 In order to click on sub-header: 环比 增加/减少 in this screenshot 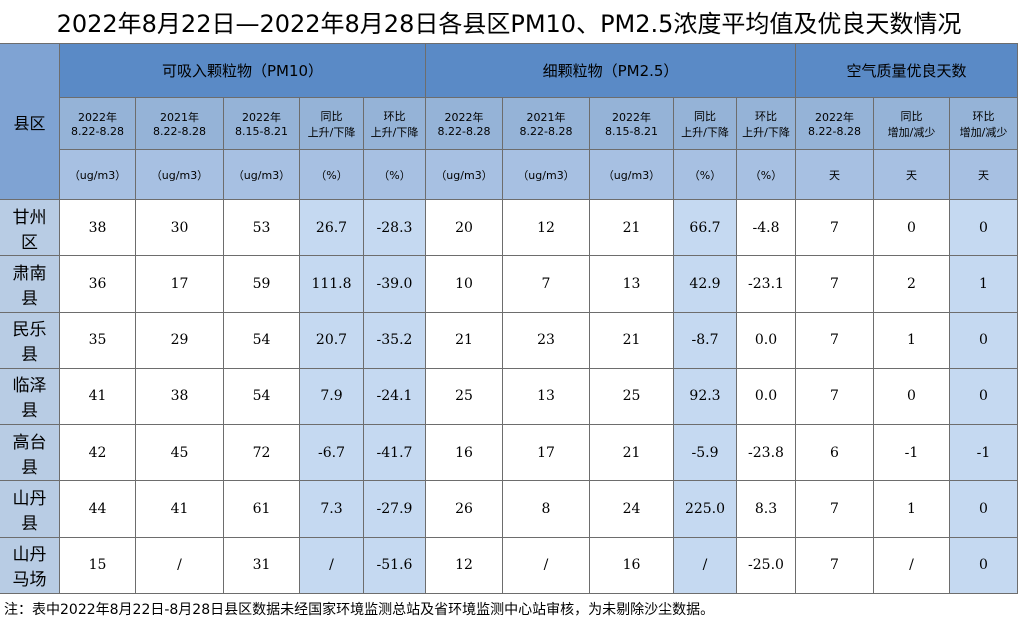, I will do `click(984, 124)`.